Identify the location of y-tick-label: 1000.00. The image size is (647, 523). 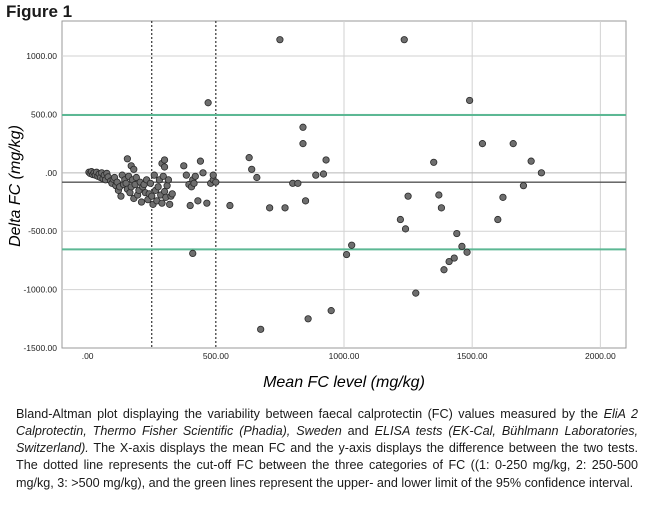
(41, 56).